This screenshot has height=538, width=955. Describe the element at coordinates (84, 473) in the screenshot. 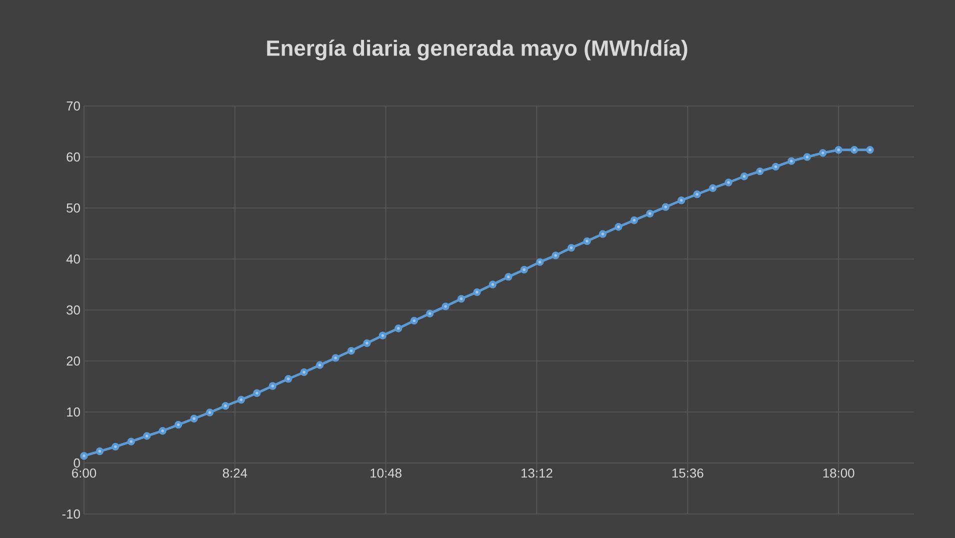

I see `x-tick-label: 6:00` at that location.